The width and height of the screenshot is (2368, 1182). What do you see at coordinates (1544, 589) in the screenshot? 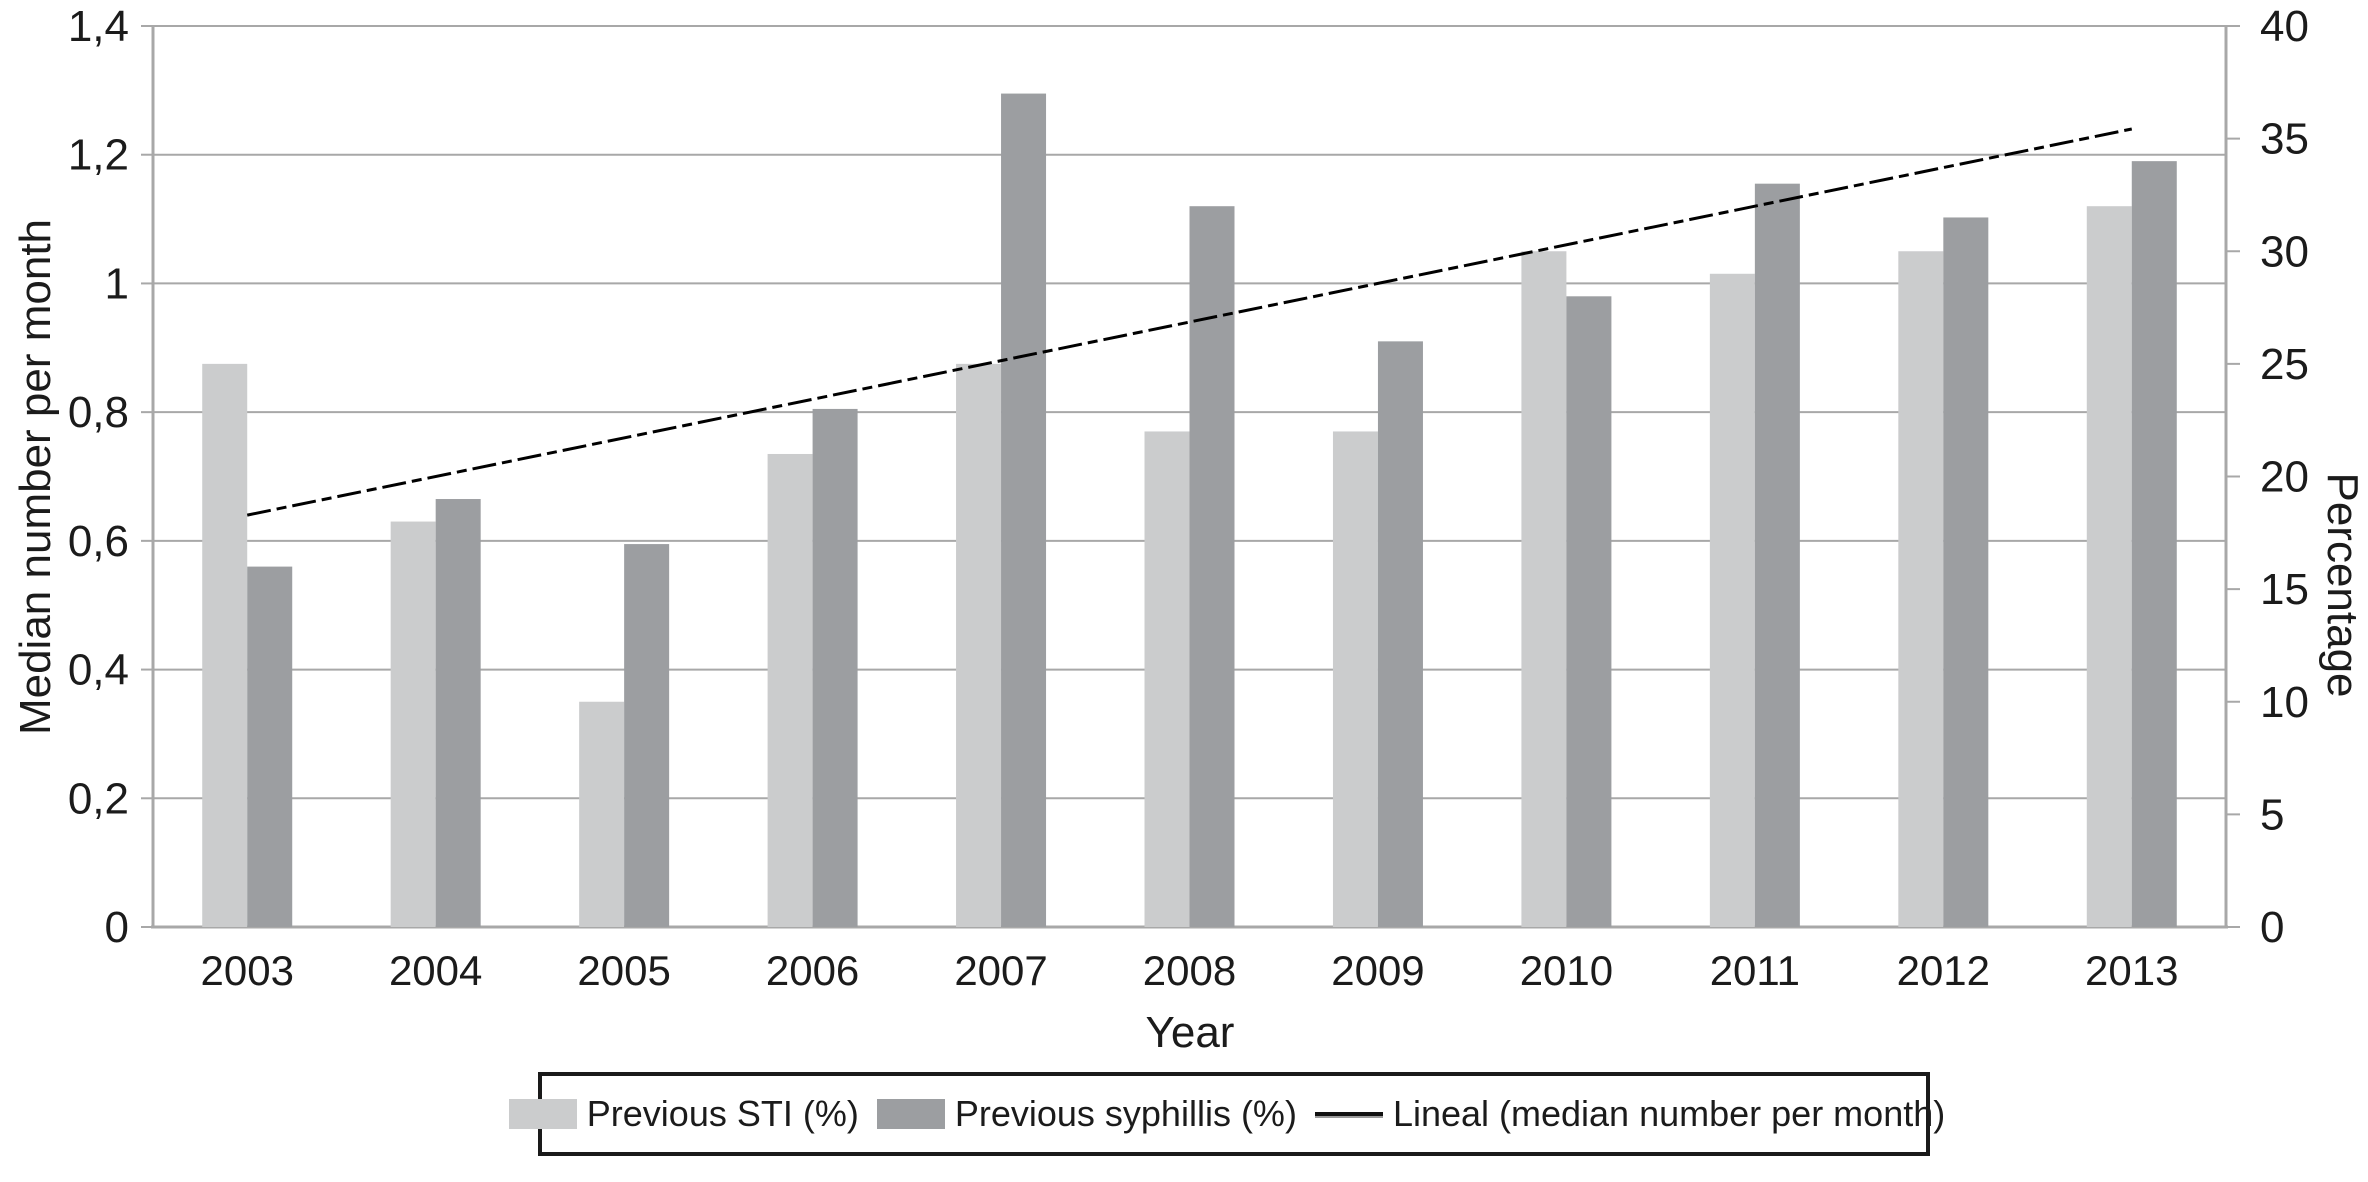
I see `bar-previous-sti-2010` at bounding box center [1544, 589].